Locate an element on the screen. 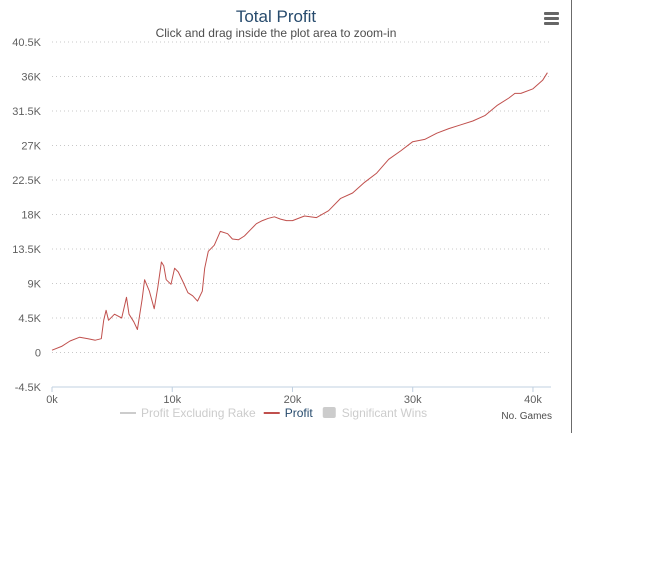  x-axis: 0k 10k 20k 30k 40k is located at coordinates (298, 396).